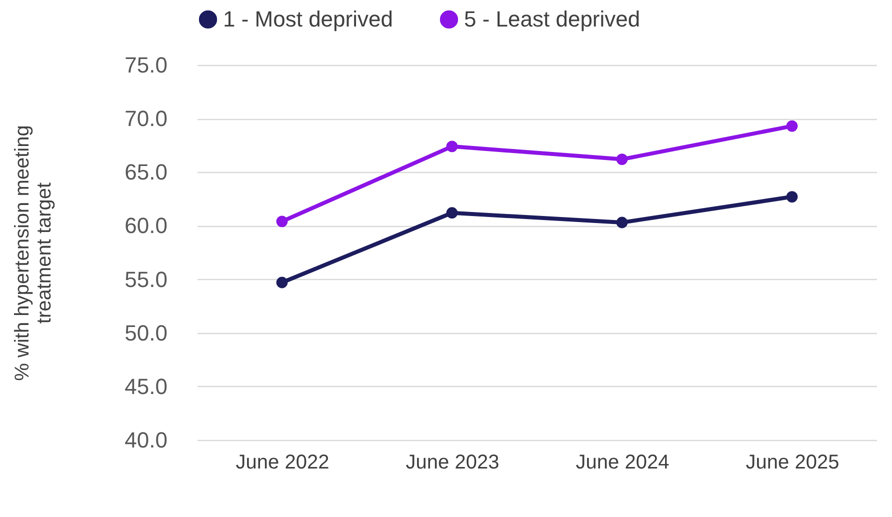 The height and width of the screenshot is (517, 892). What do you see at coordinates (34, 253) in the screenshot?
I see `y-axis-title: % with hypertension meeting treatment target` at bounding box center [34, 253].